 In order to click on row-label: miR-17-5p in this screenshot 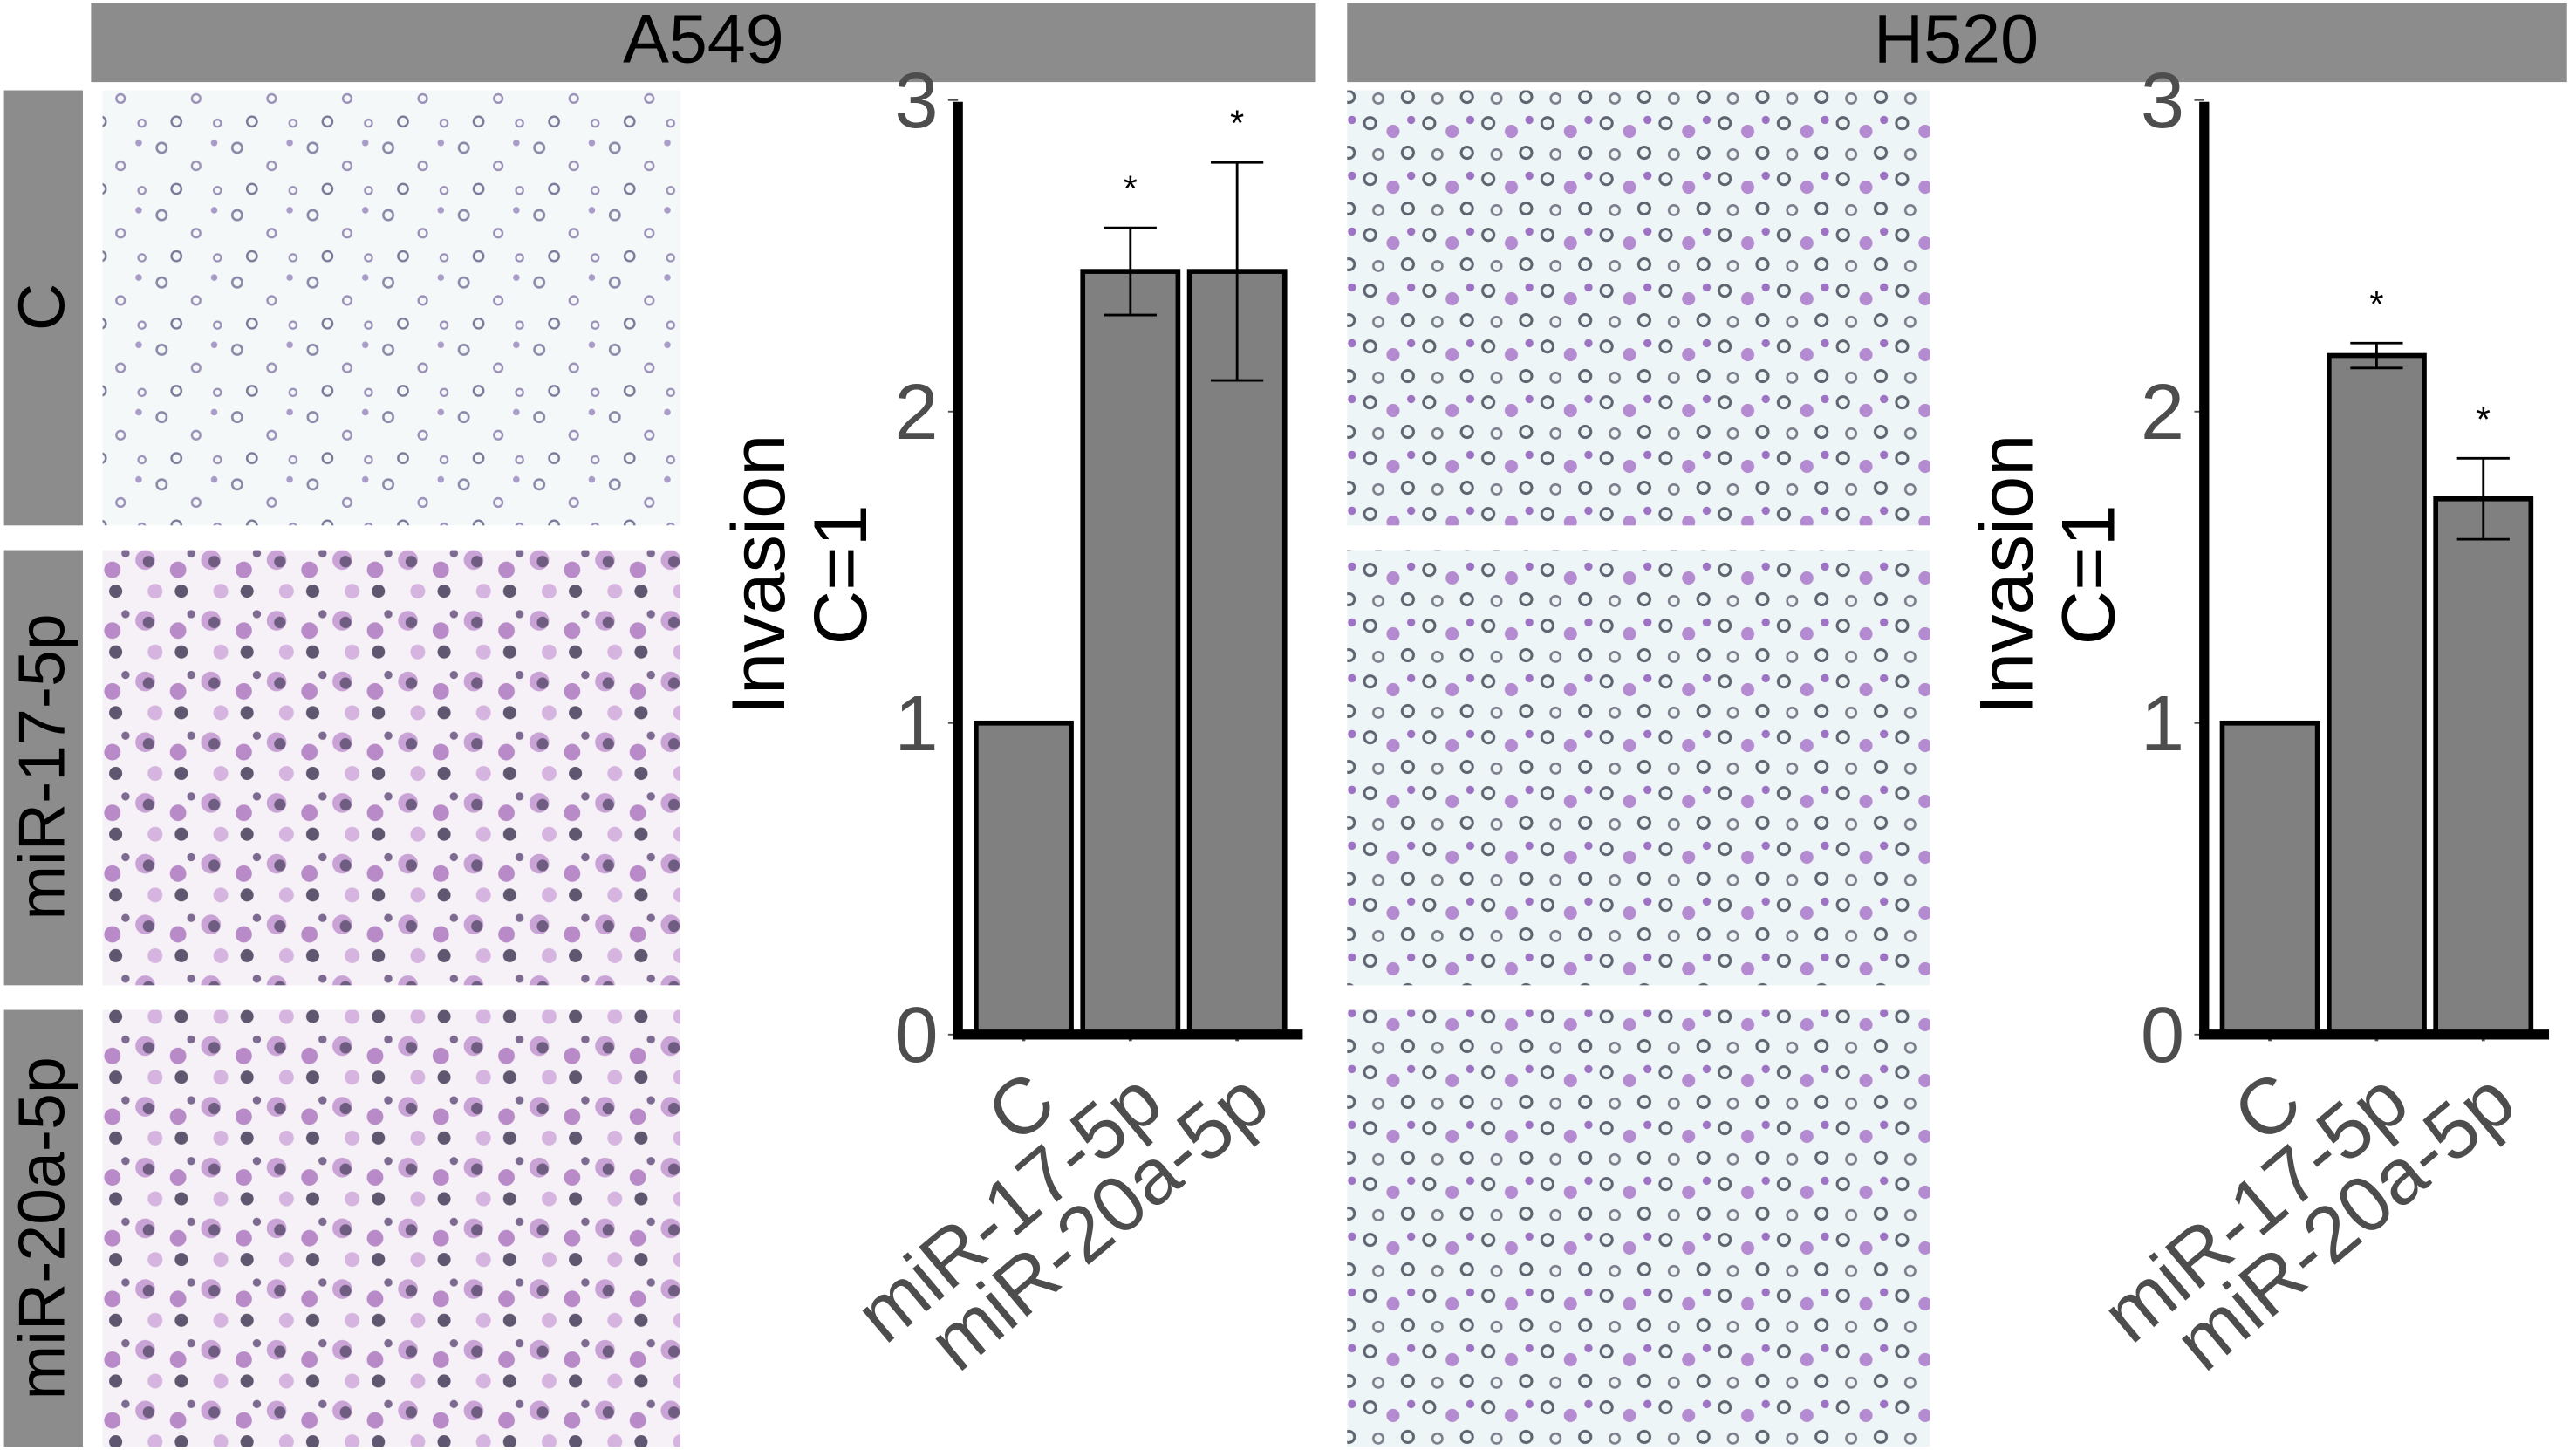, I will do `click(41, 766)`.